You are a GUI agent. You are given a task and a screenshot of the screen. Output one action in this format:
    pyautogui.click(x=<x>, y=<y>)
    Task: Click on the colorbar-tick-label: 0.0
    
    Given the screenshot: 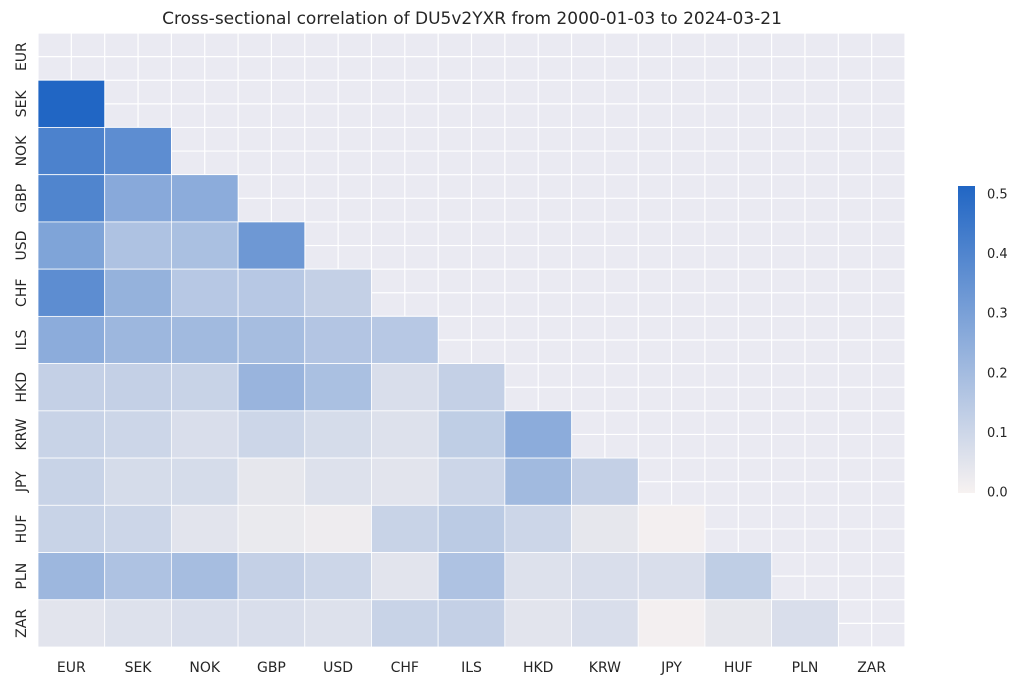 What is the action you would take?
    pyautogui.click(x=997, y=493)
    